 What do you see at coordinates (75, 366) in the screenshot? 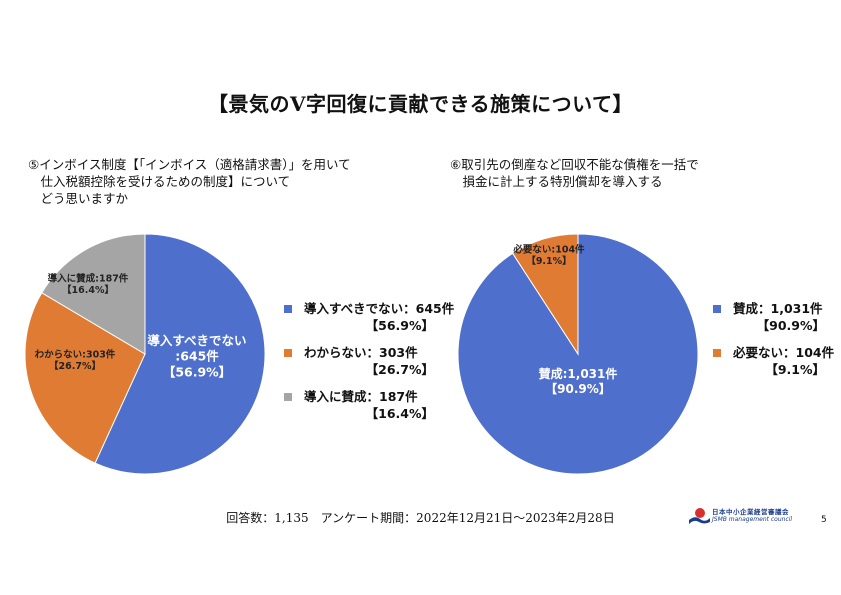
I see `data-label-line: 【26.7%】` at bounding box center [75, 366].